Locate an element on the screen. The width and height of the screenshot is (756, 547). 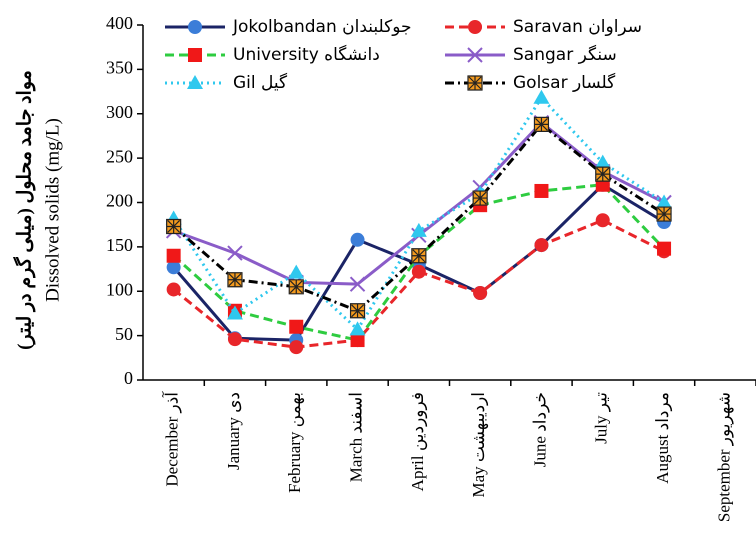
x-tick-label: December آذر is located at coordinates (172, 439).